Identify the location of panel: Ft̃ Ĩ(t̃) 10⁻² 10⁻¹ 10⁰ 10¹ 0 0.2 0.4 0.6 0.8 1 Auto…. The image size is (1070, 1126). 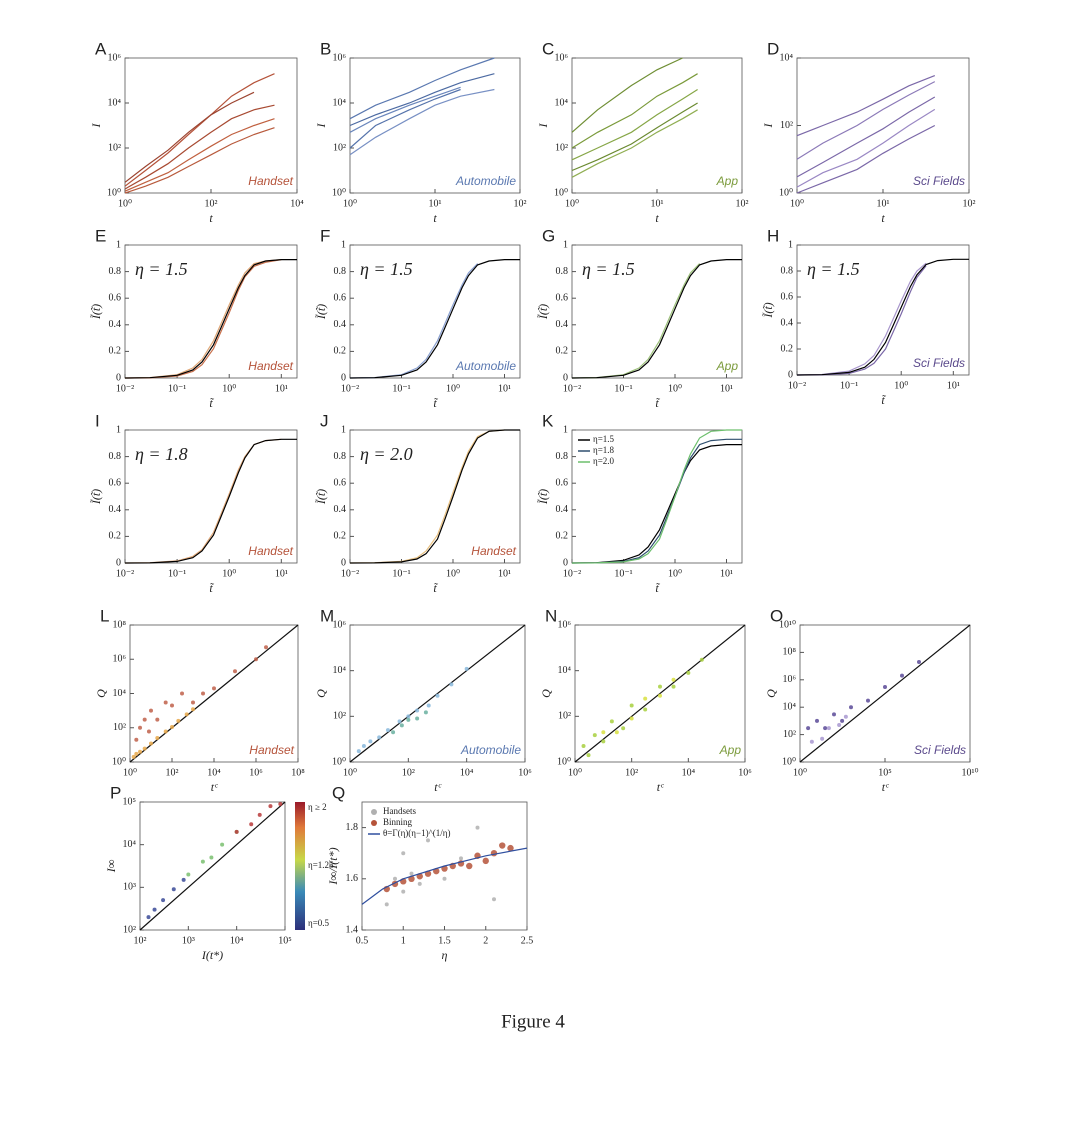
(417, 318).